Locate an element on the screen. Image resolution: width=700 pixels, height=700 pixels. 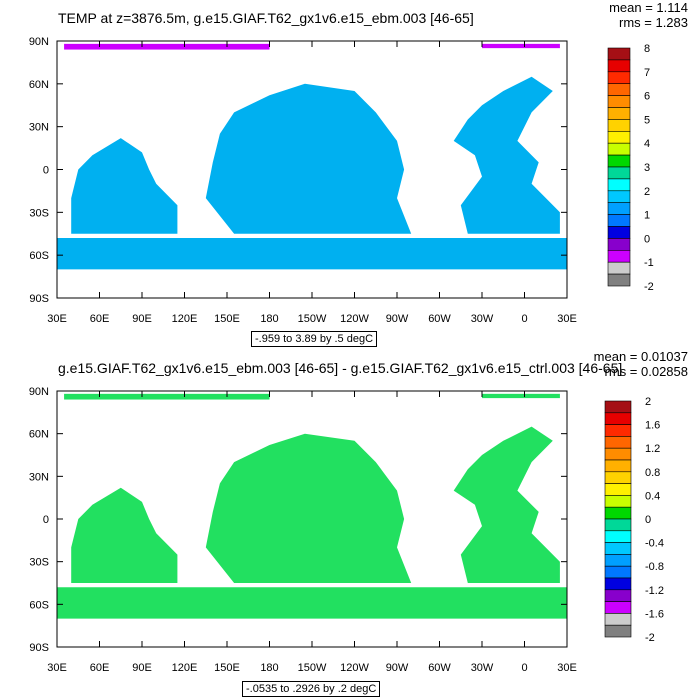
panel2-colorbar-label: -0.8 is located at coordinates (654, 567).